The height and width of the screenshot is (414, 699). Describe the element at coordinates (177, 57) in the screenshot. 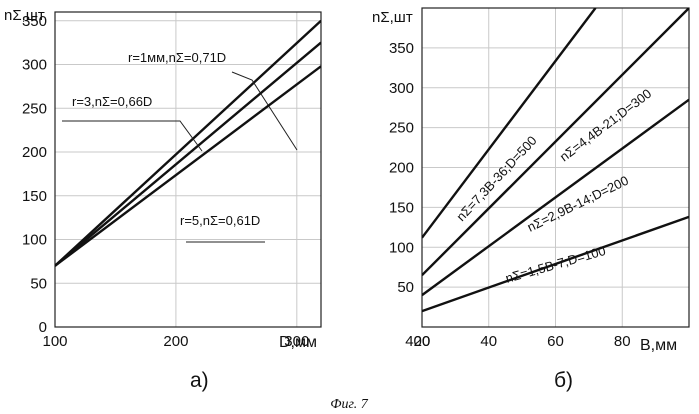

I see `series-annotation: r=1мм,nΣ=0,71D` at that location.